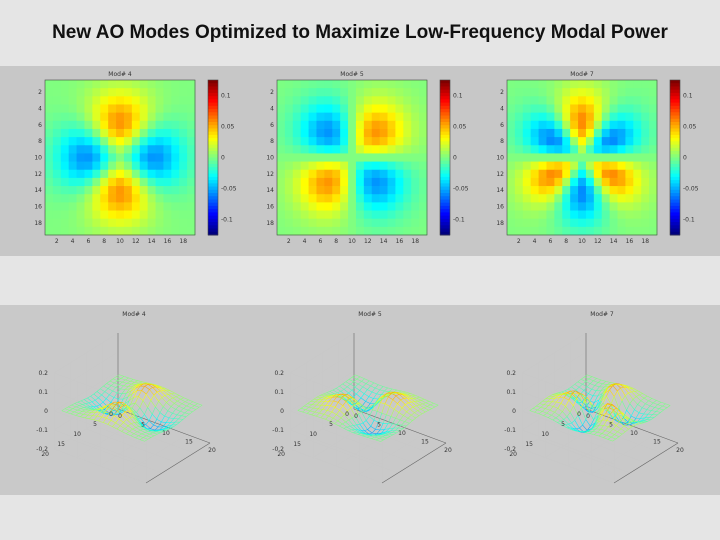 This screenshot has width=720, height=540. I want to click on grid-line, so click(600, 446).